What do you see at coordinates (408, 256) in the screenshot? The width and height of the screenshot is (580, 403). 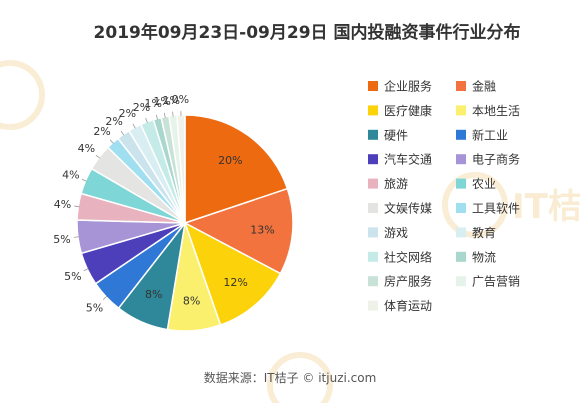 I see `legend-label: 社交网络` at bounding box center [408, 256].